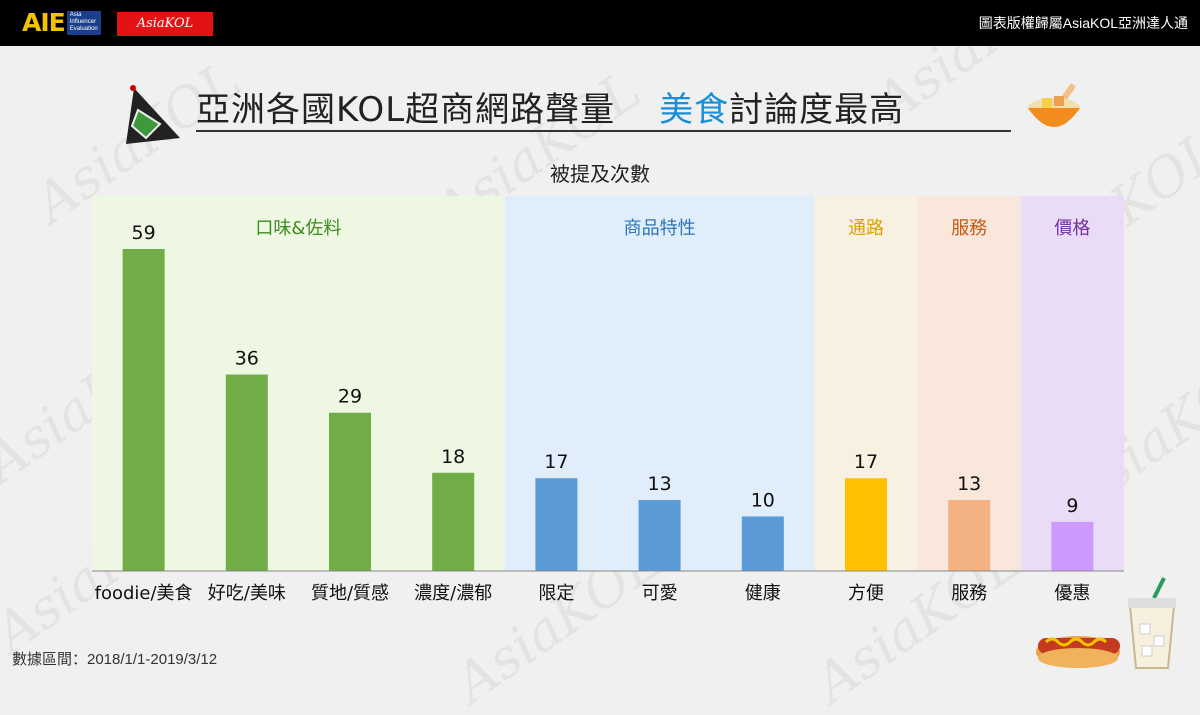  What do you see at coordinates (453, 457) in the screenshot?
I see `data-label: 18` at bounding box center [453, 457].